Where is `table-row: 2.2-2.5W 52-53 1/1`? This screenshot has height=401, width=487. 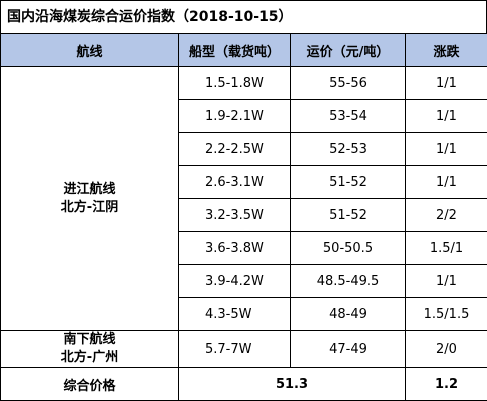 table-row: 2.2-2.5W 52-53 1/1 is located at coordinates (244, 149).